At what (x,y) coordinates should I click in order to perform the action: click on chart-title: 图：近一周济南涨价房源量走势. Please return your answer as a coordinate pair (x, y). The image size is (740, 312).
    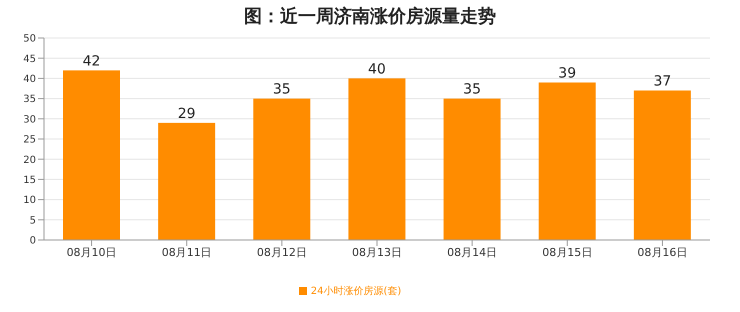
    Looking at the image, I should click on (370, 16).